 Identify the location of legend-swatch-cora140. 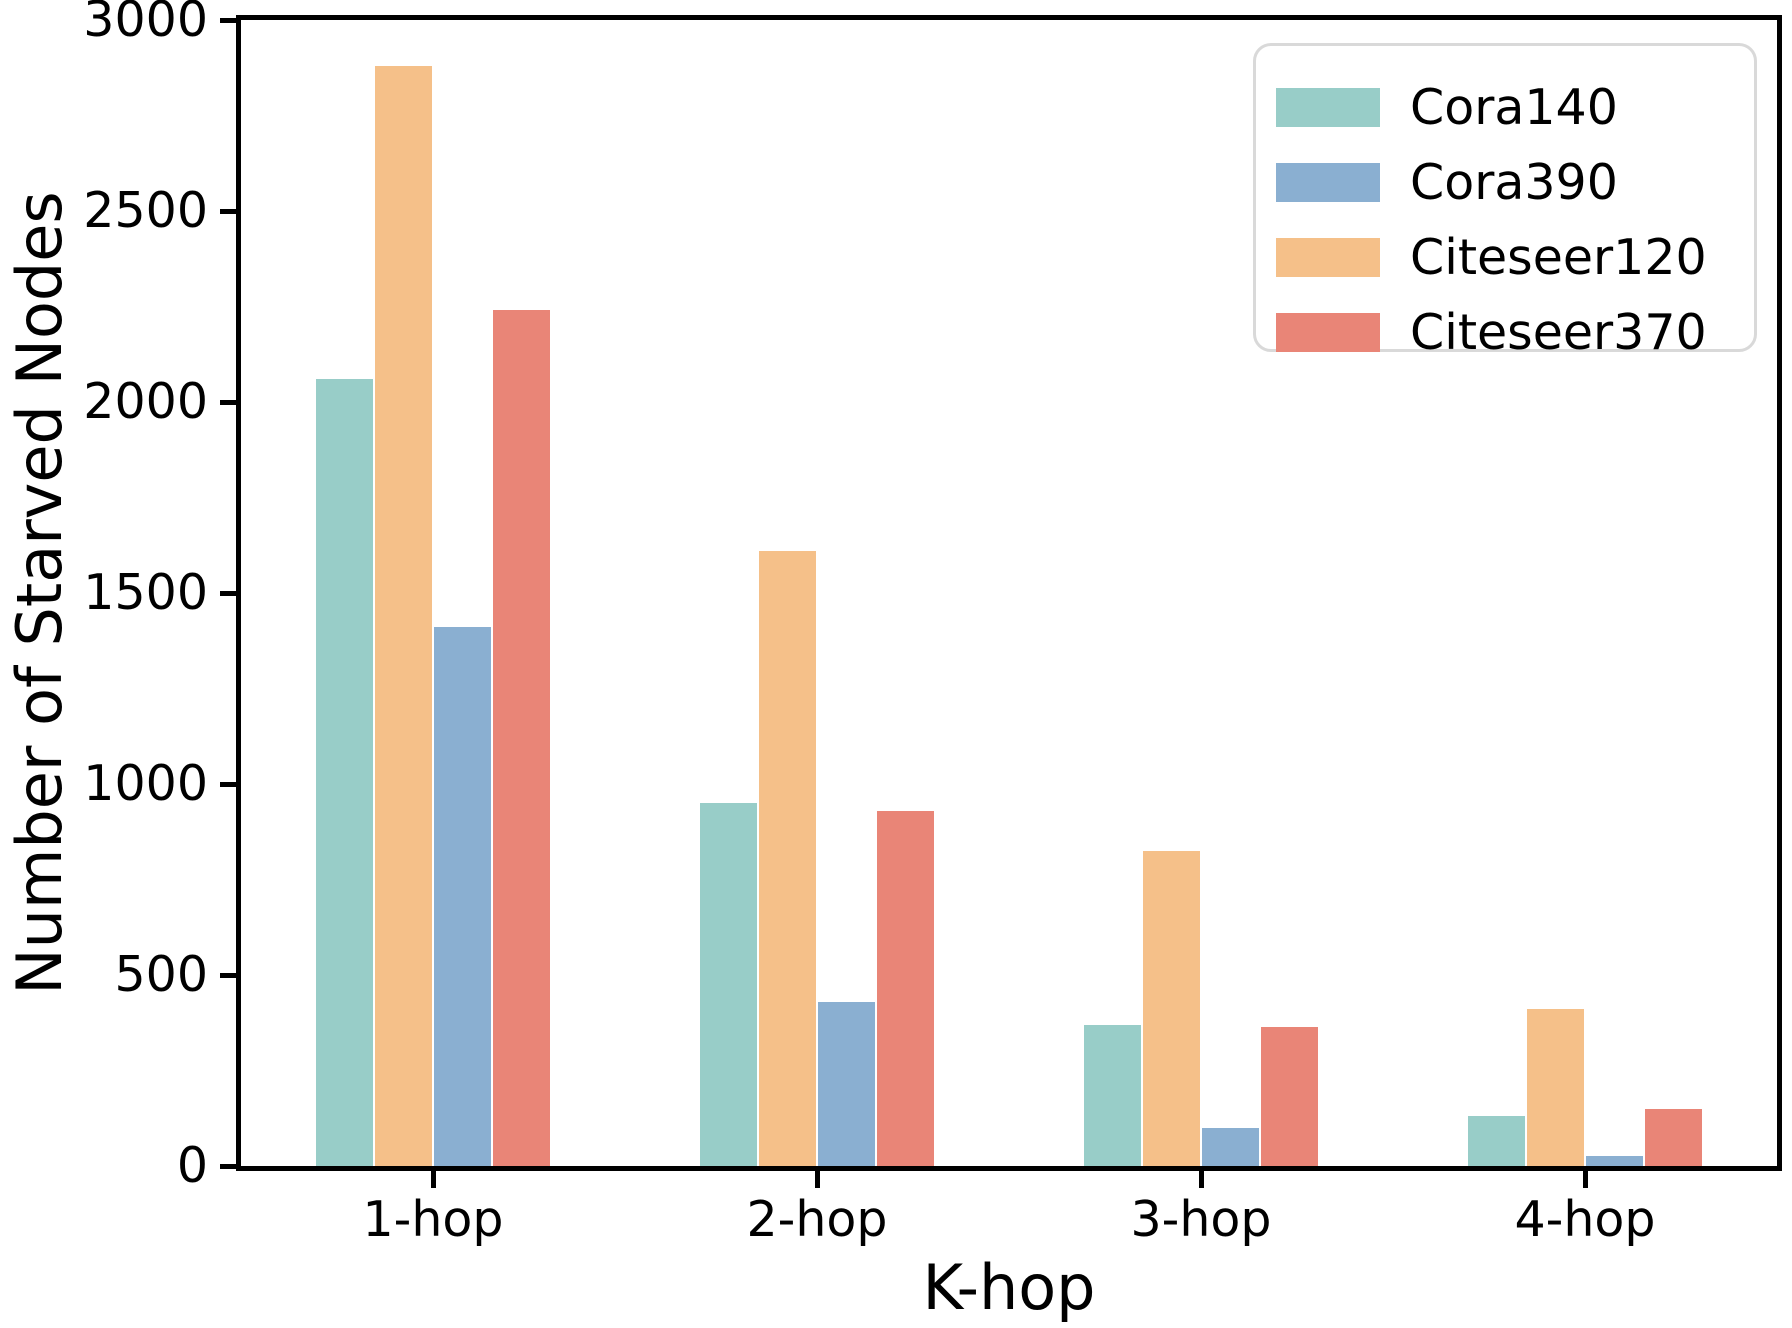
(1328, 107).